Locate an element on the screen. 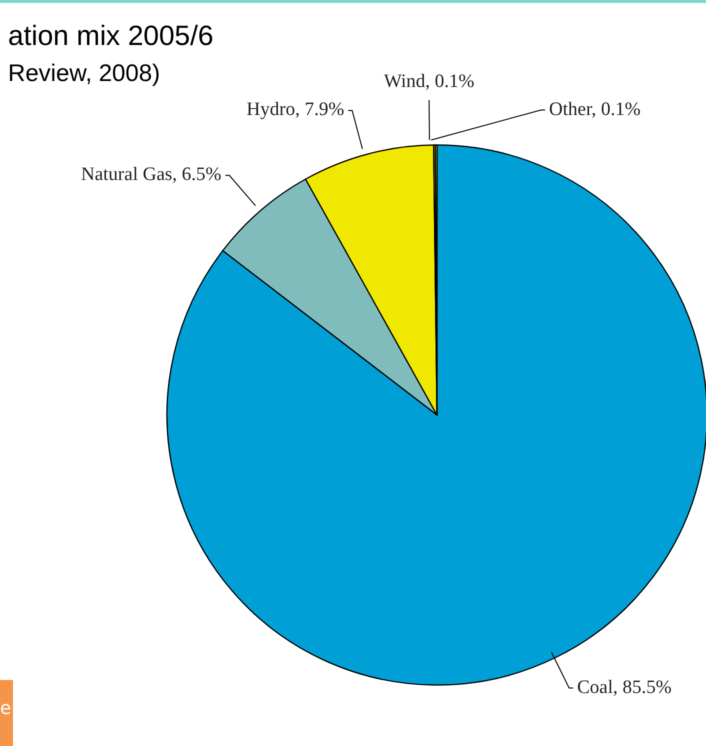 The height and width of the screenshot is (746, 706). text: ation mix 2005/6 is located at coordinates (111, 36).